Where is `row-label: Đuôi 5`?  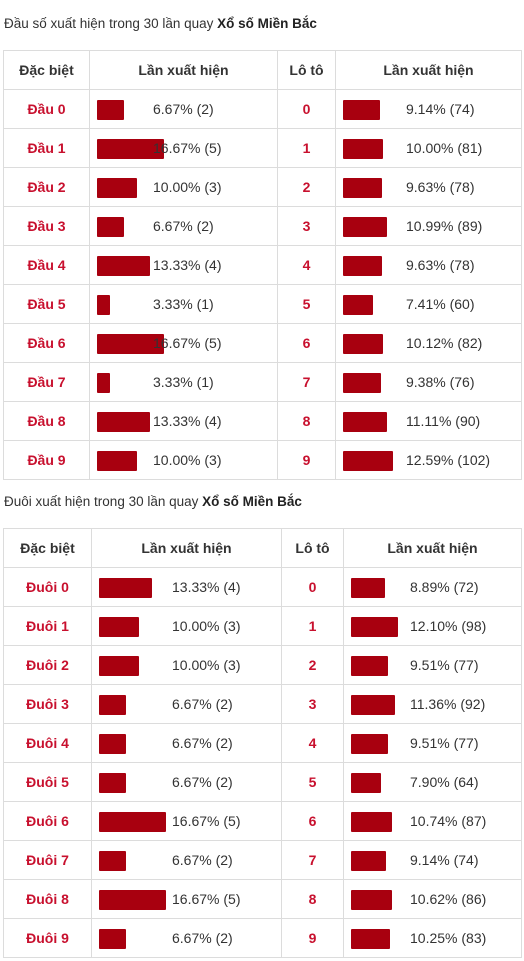
row-label: Đuôi 5 is located at coordinates (47, 782).